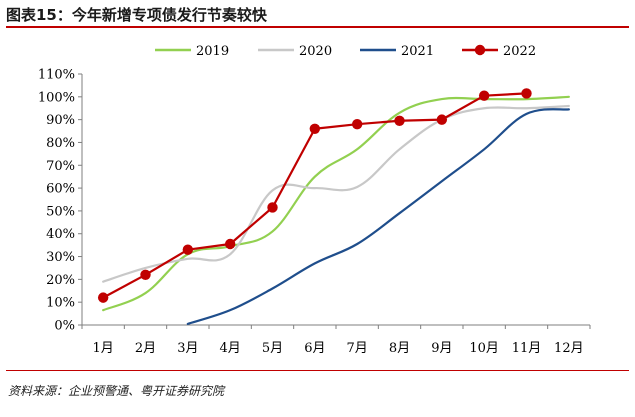 The image size is (635, 417). Describe the element at coordinates (60, 166) in the screenshot. I see `y-tick-label: 70%` at that location.